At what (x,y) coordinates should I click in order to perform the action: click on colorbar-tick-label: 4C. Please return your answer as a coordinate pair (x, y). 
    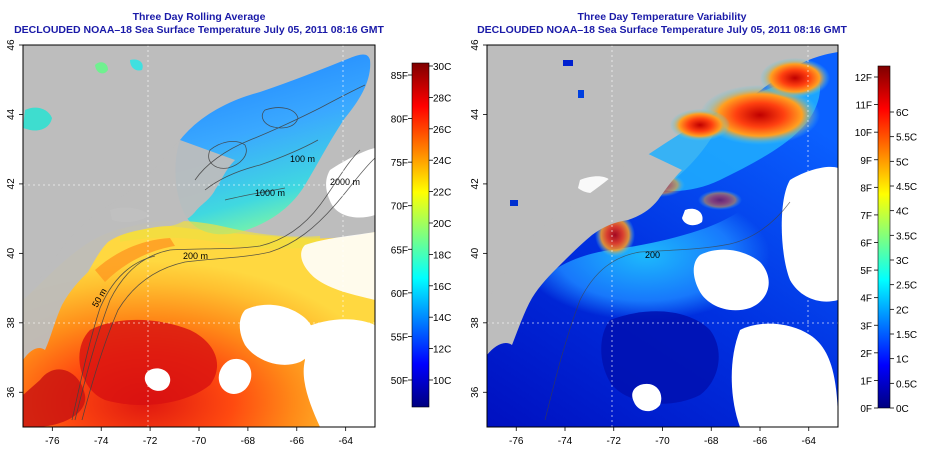
    Looking at the image, I should click on (902, 212).